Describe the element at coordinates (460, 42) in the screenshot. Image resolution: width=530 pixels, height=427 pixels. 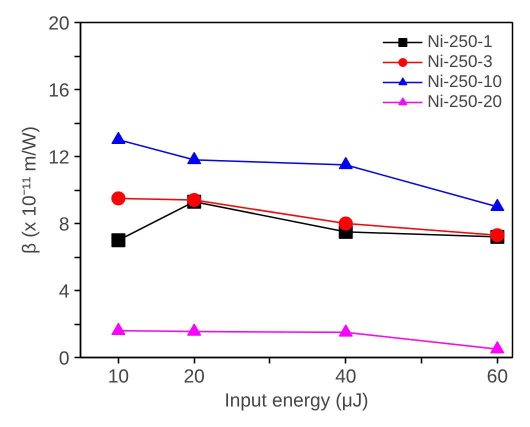
I see `legend-label: Ni-250-1` at that location.